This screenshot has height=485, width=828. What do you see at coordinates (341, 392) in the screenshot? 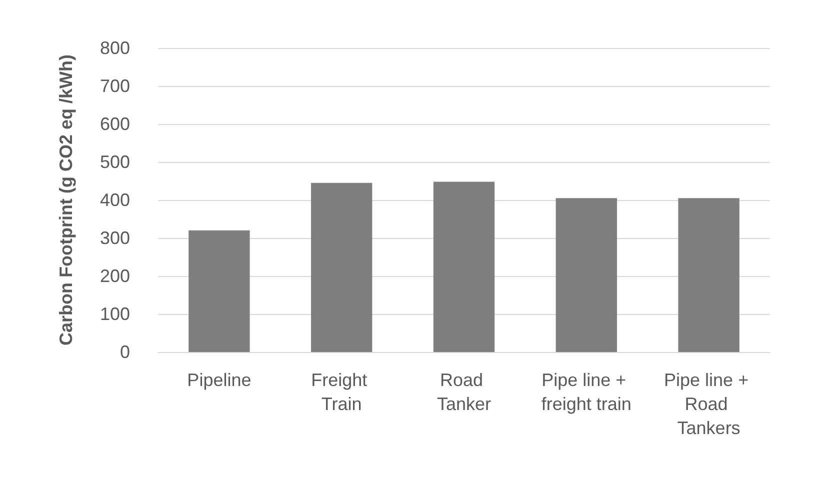
I see `x-tick-label: Freight Train` at bounding box center [341, 392].